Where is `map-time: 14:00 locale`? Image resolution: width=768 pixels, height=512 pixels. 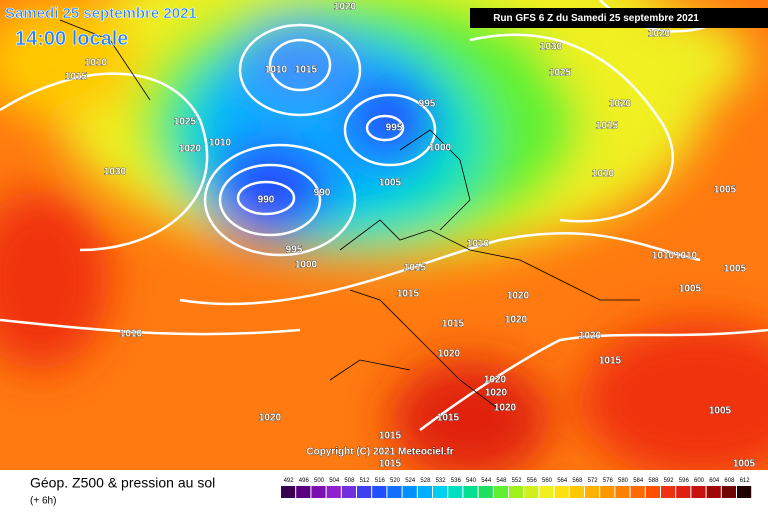
map-time: 14:00 locale is located at coordinates (71, 39).